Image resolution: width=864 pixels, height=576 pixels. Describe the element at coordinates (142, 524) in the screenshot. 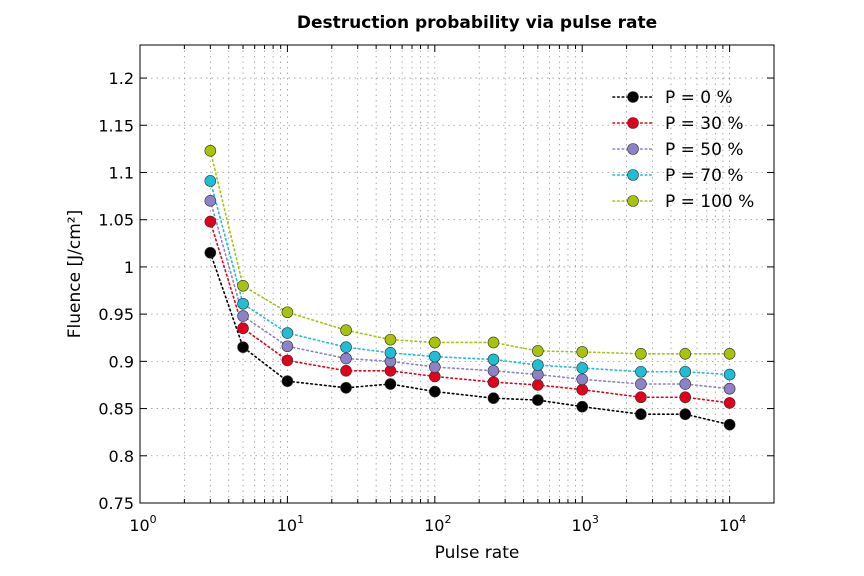

I see `x-tick-label: 10⁰` at that location.